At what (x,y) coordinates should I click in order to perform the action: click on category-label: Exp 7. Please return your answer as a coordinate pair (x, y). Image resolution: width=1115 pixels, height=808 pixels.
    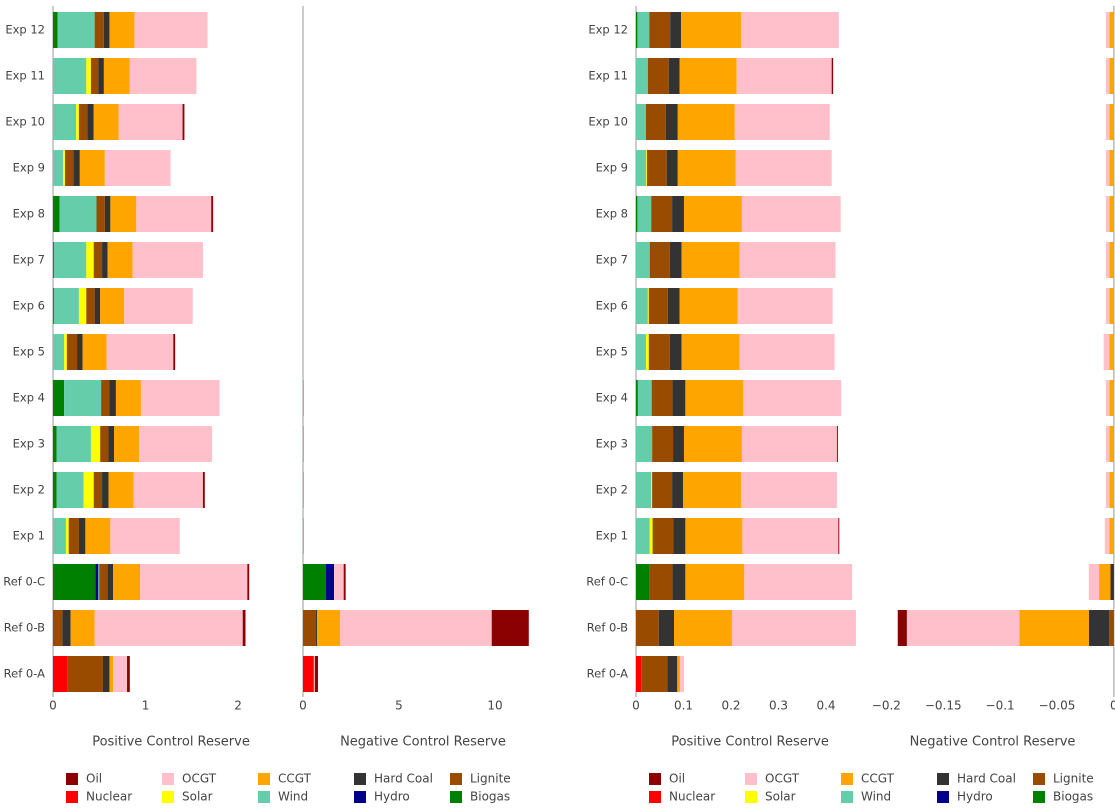
    Looking at the image, I should click on (29, 260).